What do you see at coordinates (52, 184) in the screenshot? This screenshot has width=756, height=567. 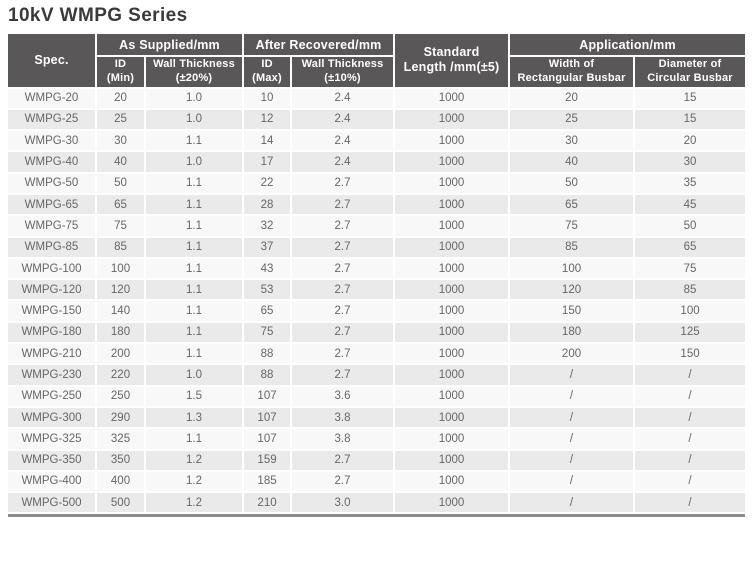 I see `spec-cell: WMPG-50` at bounding box center [52, 184].